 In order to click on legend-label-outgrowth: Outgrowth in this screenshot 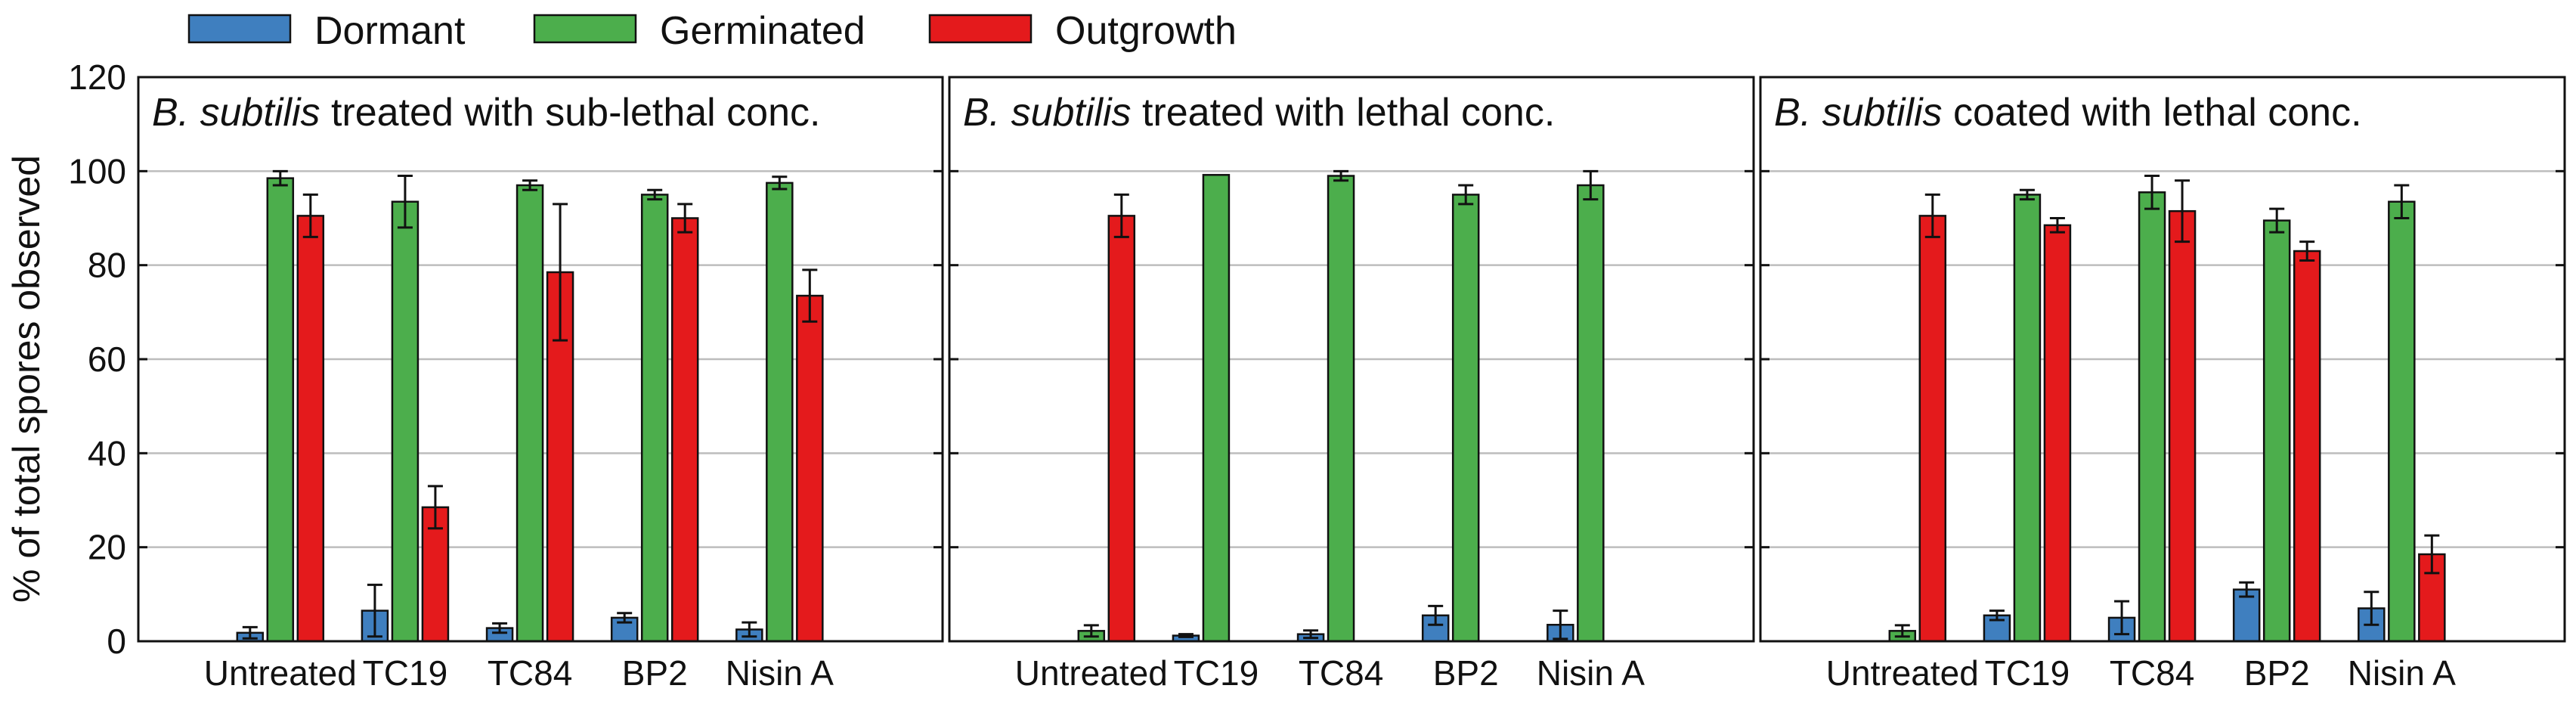, I will do `click(1146, 31)`.